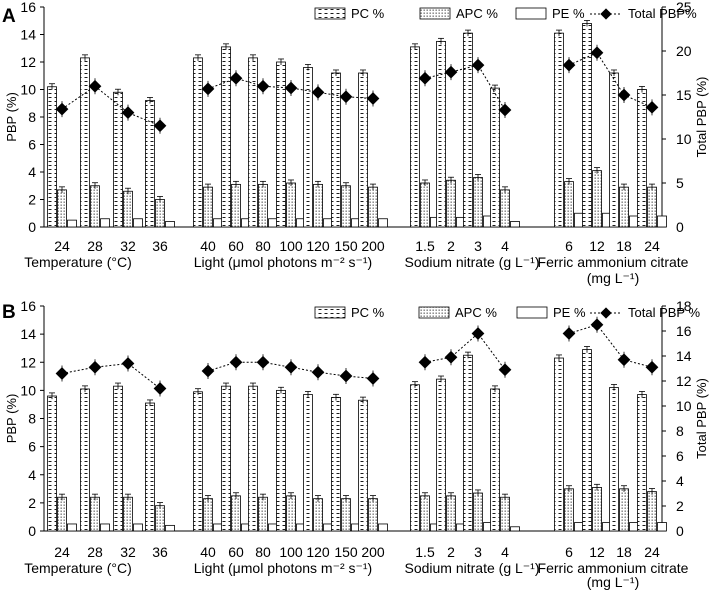 This screenshot has height=590, width=713. I want to click on legend-label-pe: PE %, so click(568, 13).